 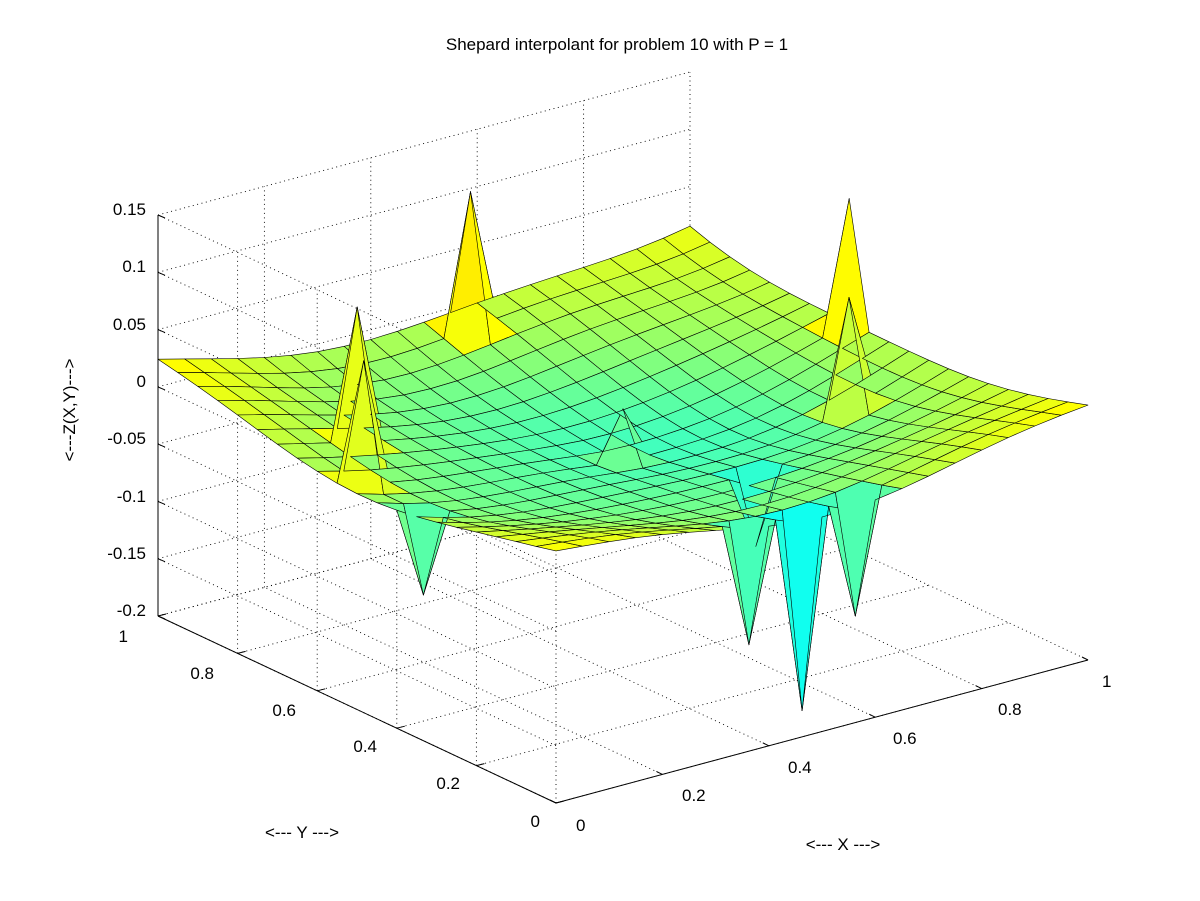 What do you see at coordinates (202, 673) in the screenshot?
I see `y-tick-label: 0.8` at bounding box center [202, 673].